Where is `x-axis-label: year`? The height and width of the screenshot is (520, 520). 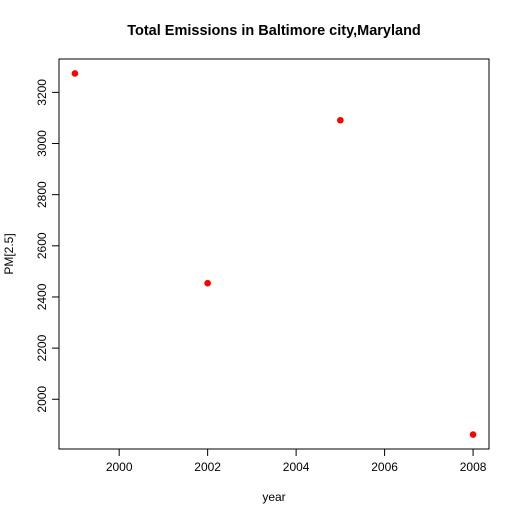 x-axis-label: year is located at coordinates (273, 497).